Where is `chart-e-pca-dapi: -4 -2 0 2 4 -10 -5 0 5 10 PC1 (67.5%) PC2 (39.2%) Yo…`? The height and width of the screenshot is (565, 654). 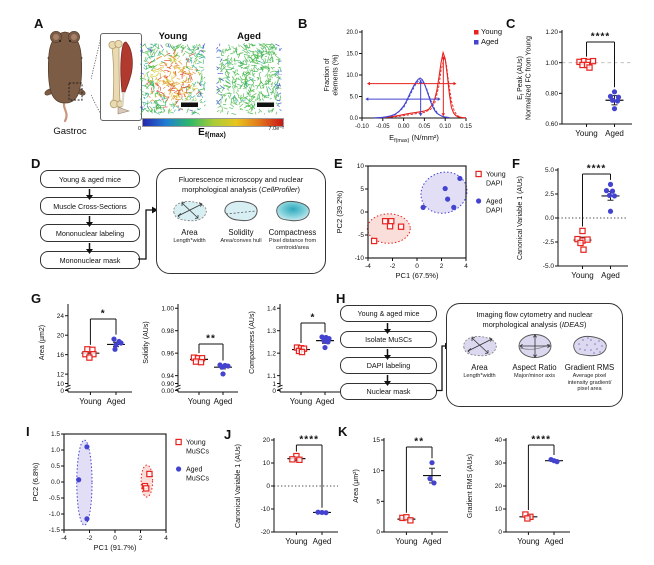 chart-e-pca-dapi: -4 -2 0 2 4 -10 -5 0 5 10 PC1 (67.5%) PC2 (39.2%) Yo… is located at coordinates (424, 227).